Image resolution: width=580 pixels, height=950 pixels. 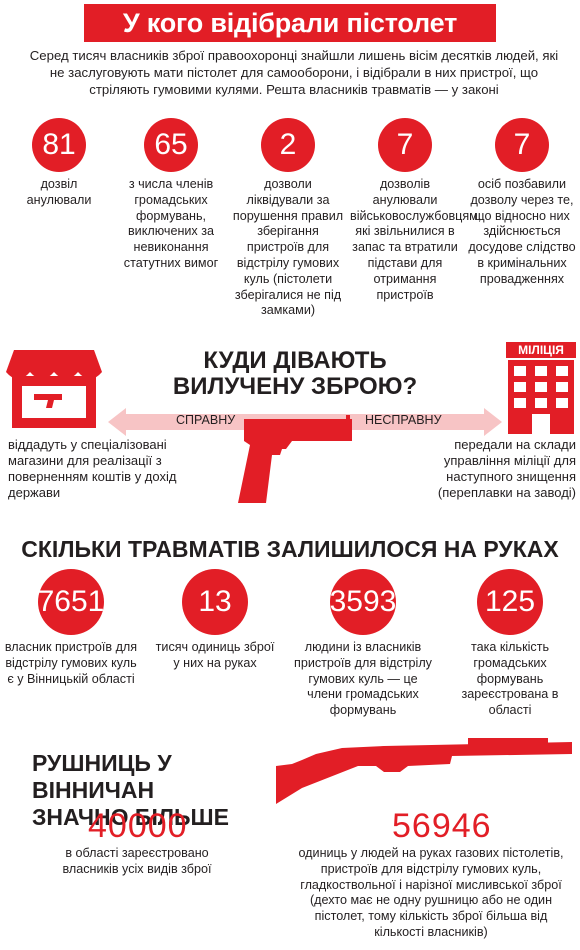 I want to click on stat-circle: 65, so click(x=171, y=145).